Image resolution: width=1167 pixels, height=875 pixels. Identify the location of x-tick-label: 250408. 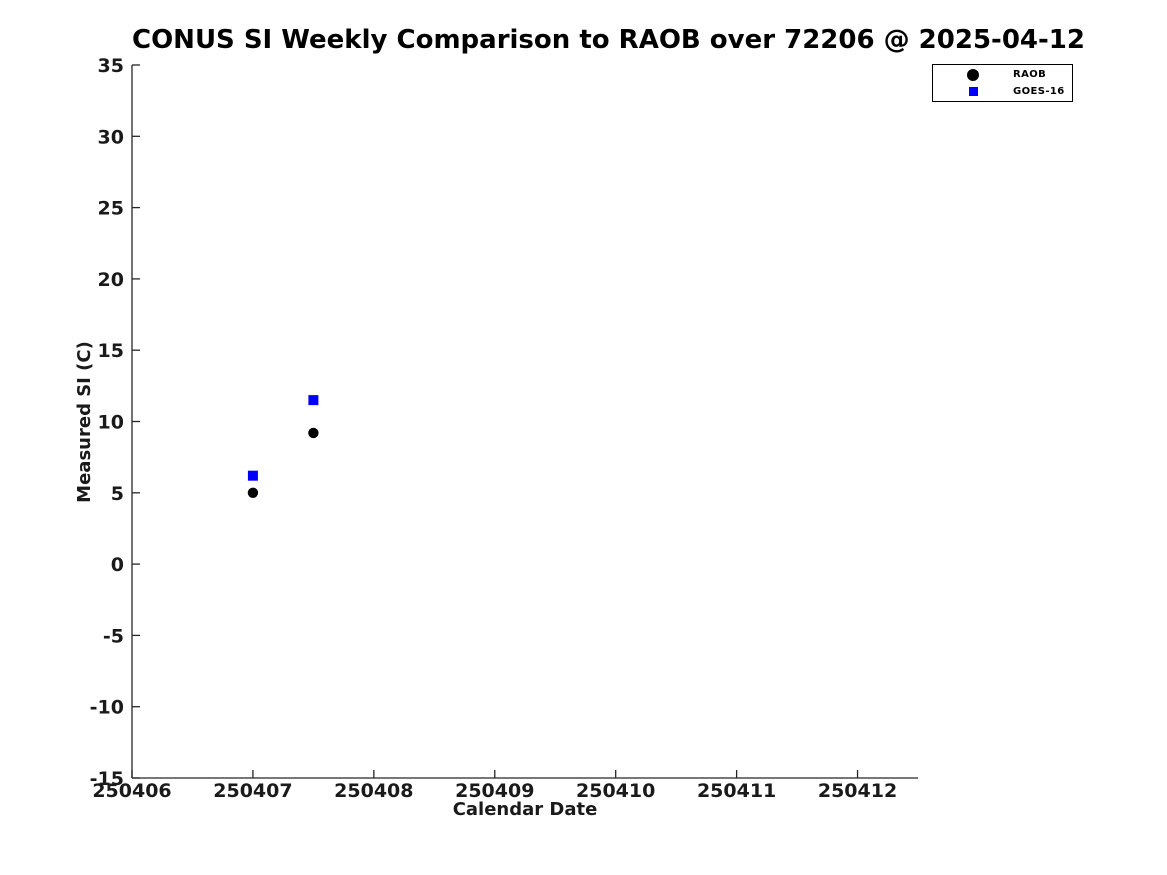
(373, 791).